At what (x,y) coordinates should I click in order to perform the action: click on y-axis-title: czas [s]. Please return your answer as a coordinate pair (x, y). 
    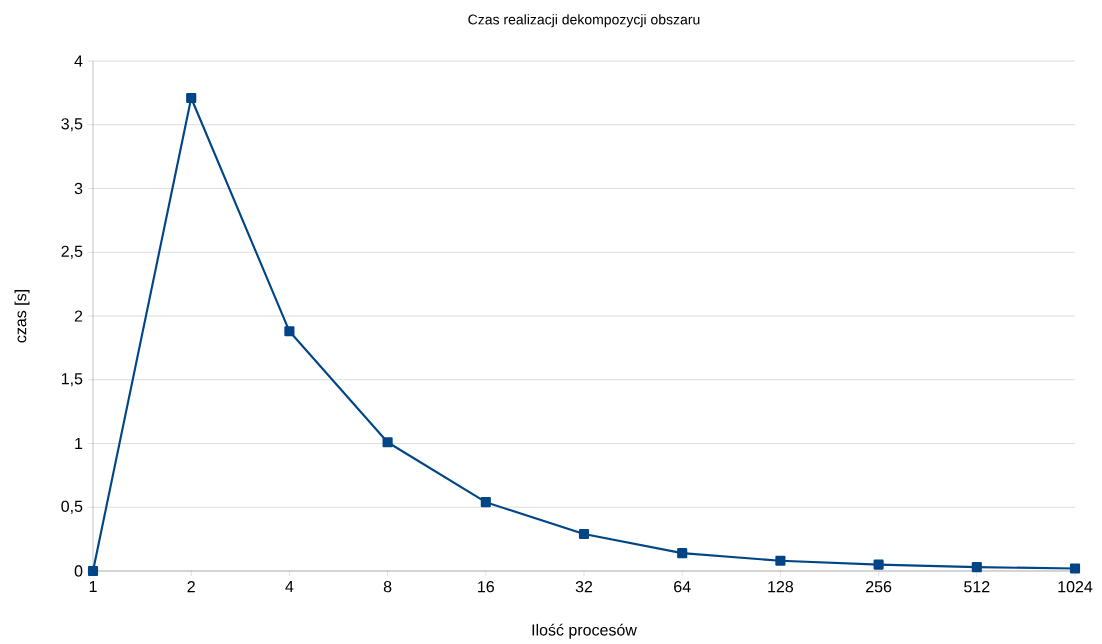
    Looking at the image, I should click on (22, 316).